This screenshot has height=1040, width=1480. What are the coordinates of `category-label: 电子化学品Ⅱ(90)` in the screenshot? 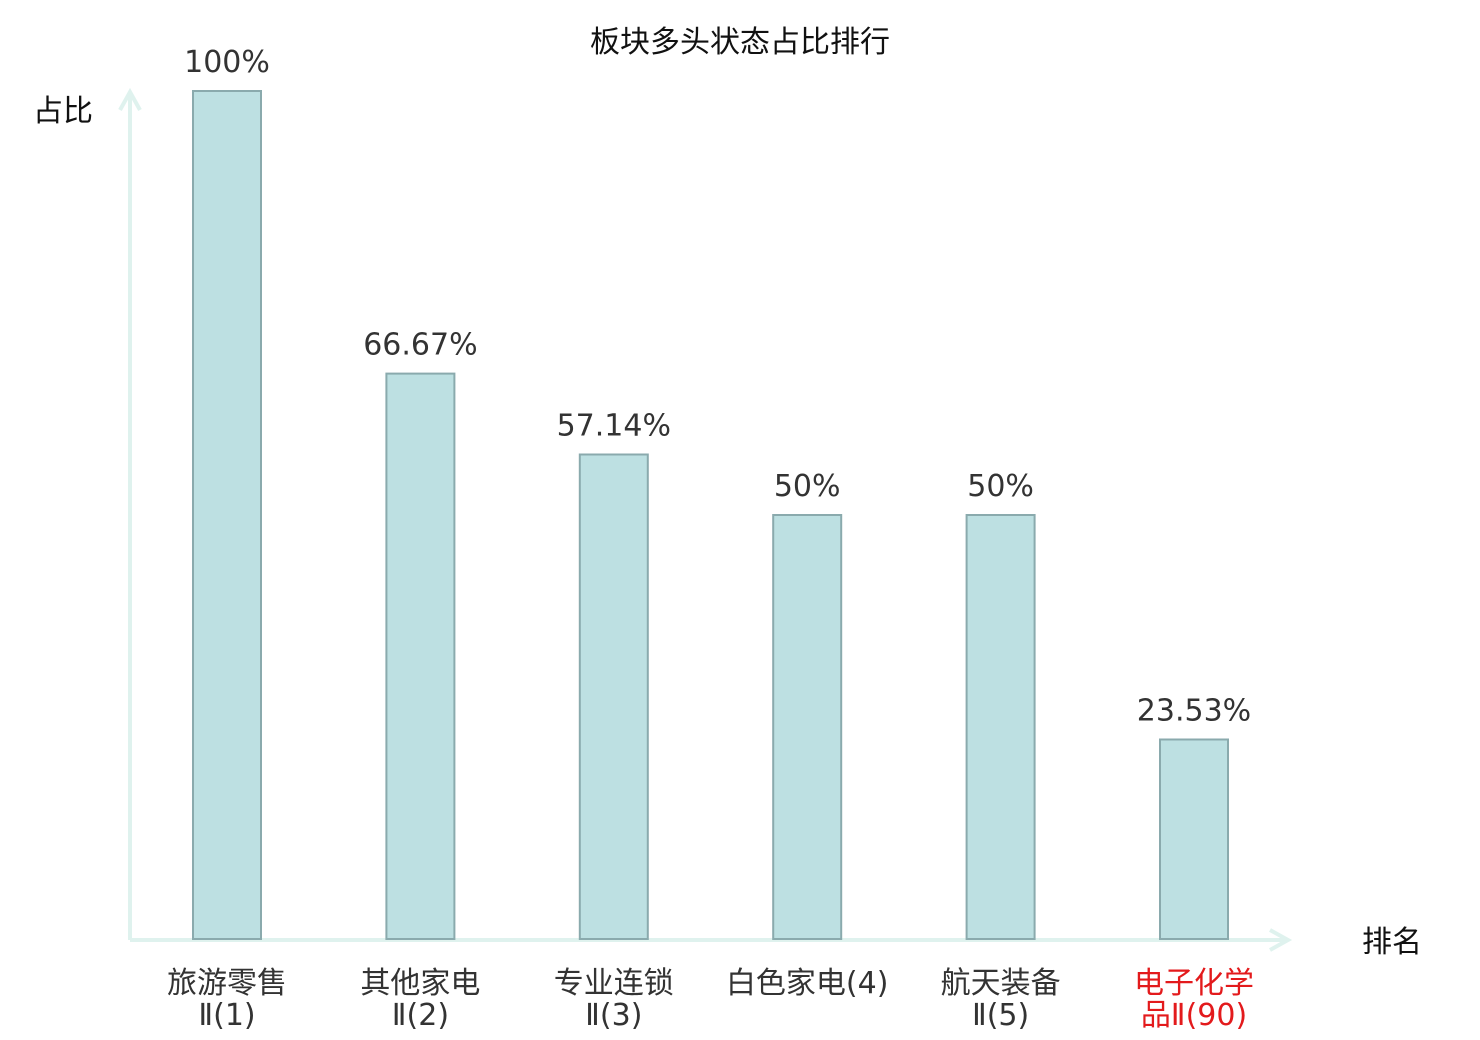 It's located at (1194, 999).